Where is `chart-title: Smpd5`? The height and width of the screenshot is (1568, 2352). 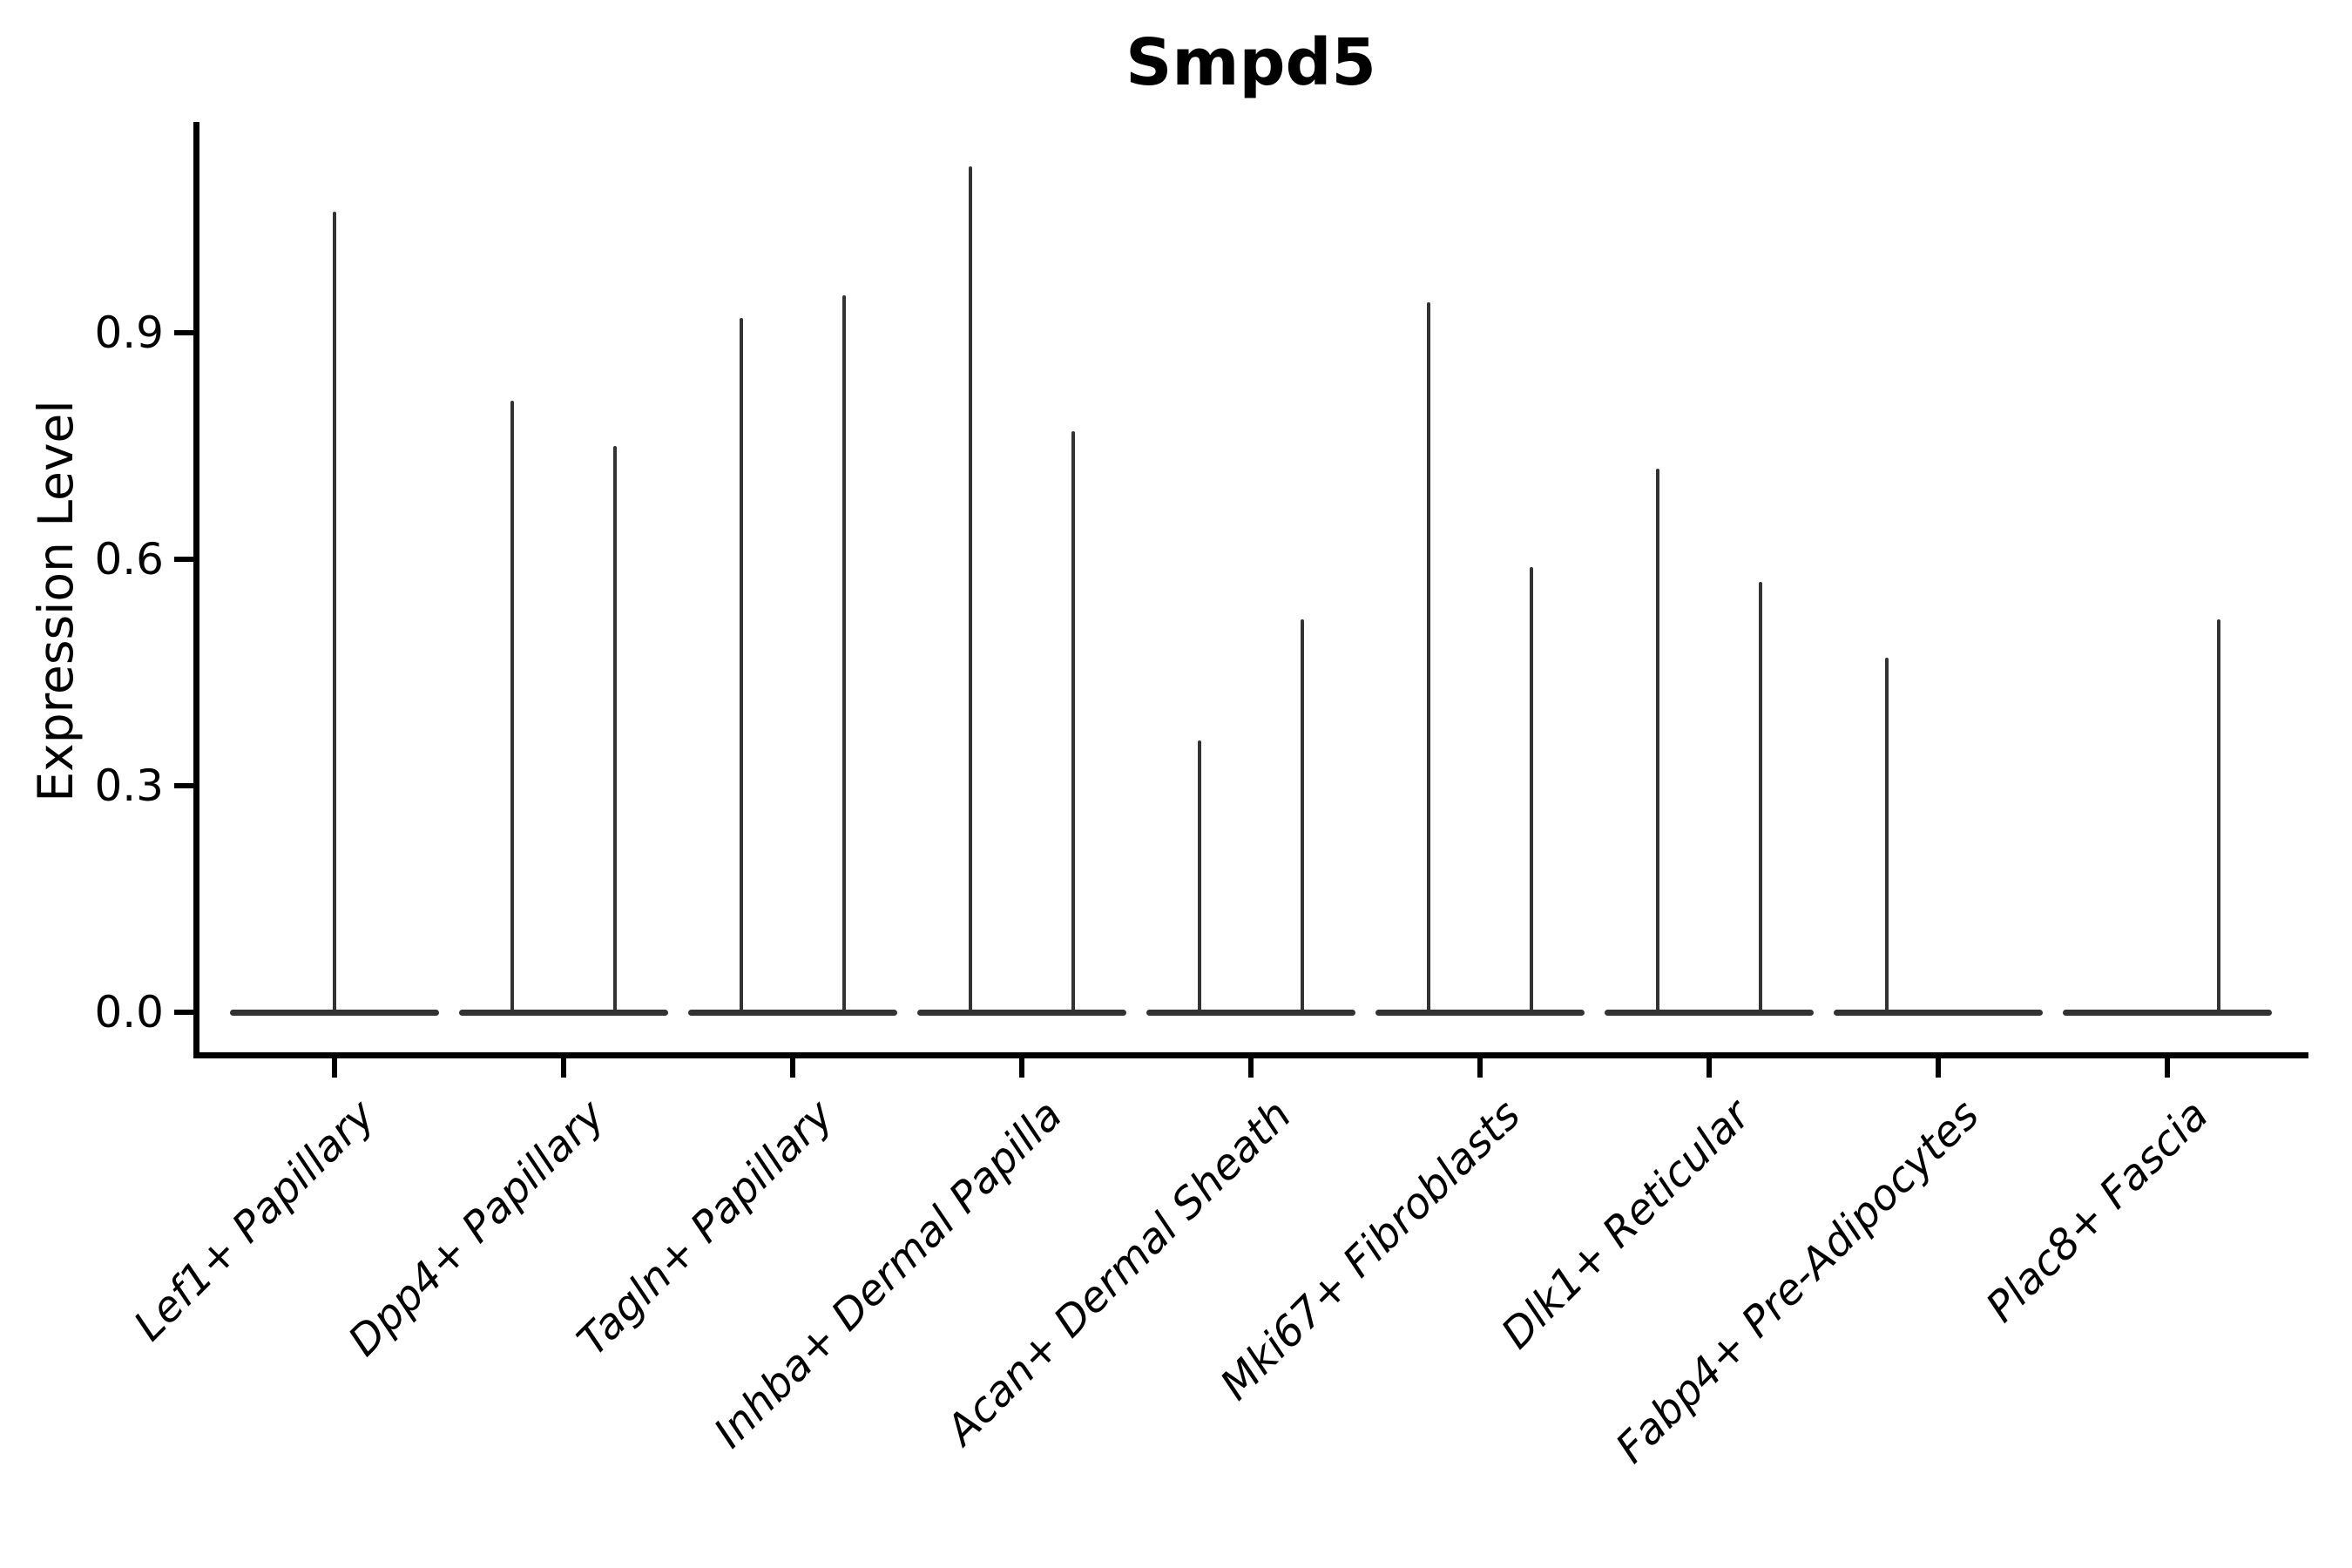
chart-title: Smpd5 is located at coordinates (1250, 62).